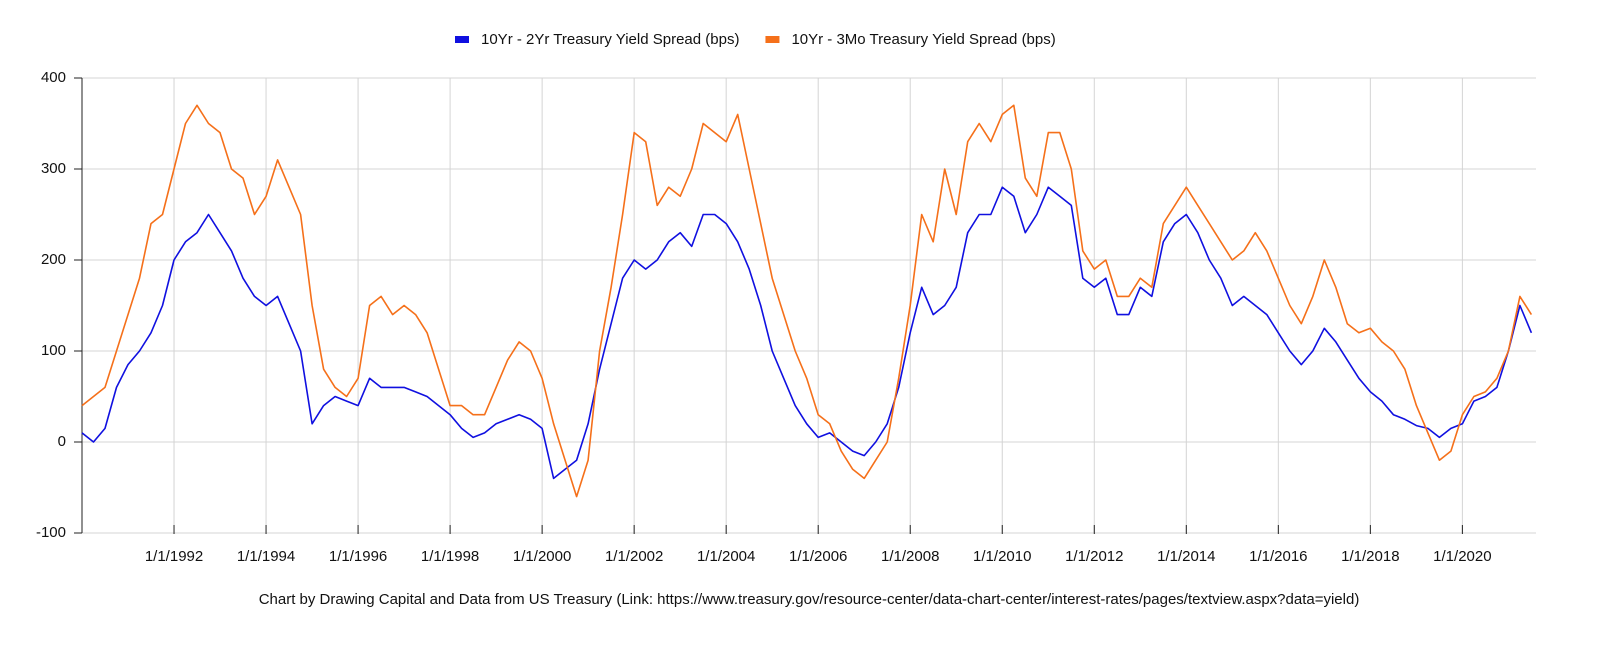  Describe the element at coordinates (53, 77) in the screenshot. I see `y-tick-label: 400` at that location.